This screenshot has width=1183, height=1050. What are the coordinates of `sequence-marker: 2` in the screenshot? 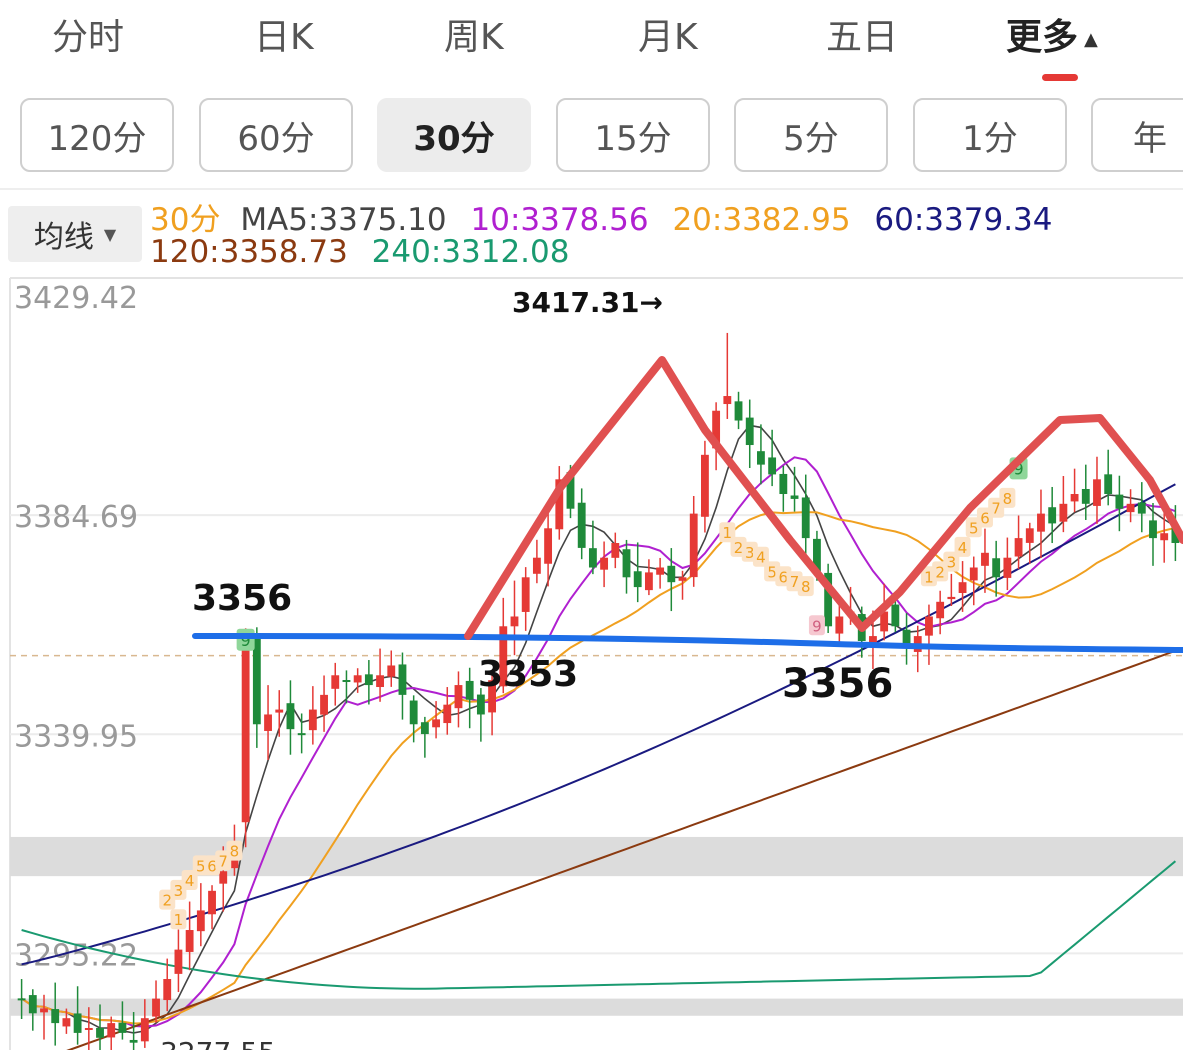 It's located at (940, 572).